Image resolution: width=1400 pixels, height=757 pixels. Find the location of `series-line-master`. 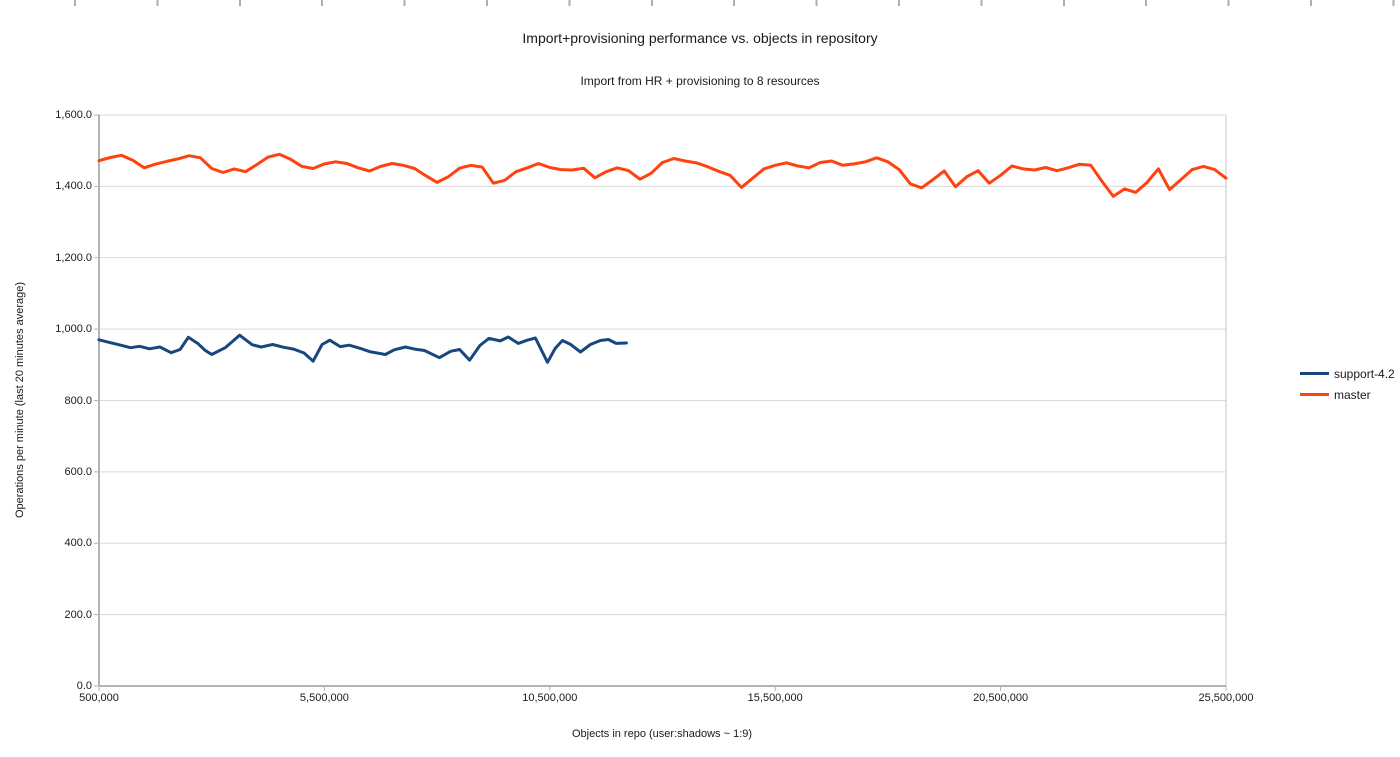

series-line-master is located at coordinates (662, 175).